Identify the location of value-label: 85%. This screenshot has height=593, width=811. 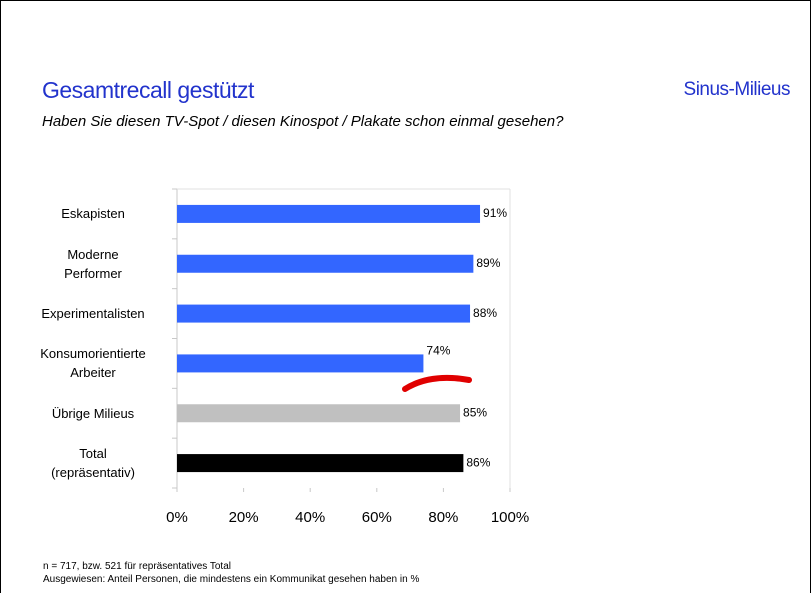
(475, 412).